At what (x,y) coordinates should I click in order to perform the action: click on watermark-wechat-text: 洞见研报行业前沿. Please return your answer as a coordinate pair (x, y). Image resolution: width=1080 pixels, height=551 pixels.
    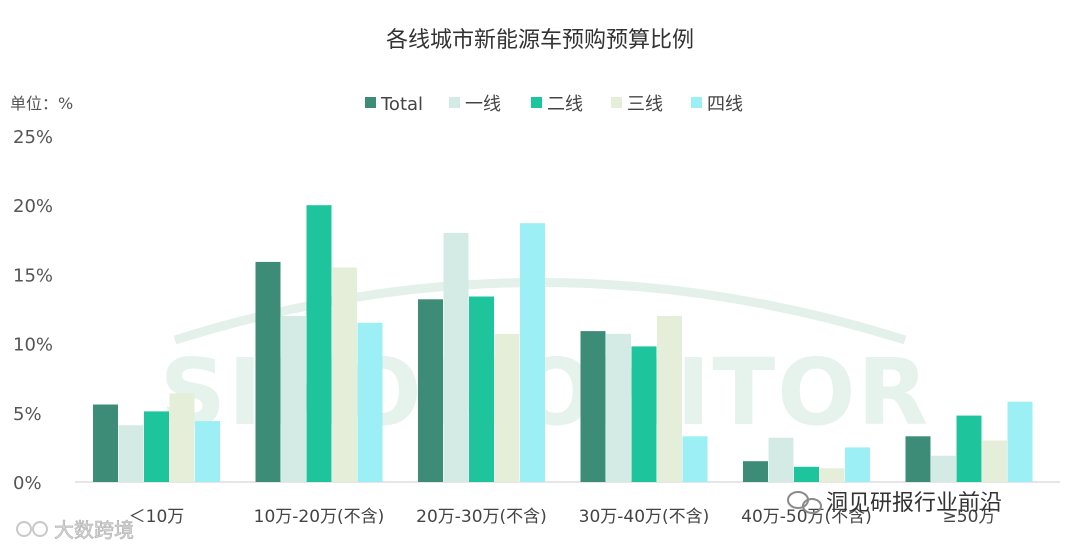
    Looking at the image, I should click on (914, 503).